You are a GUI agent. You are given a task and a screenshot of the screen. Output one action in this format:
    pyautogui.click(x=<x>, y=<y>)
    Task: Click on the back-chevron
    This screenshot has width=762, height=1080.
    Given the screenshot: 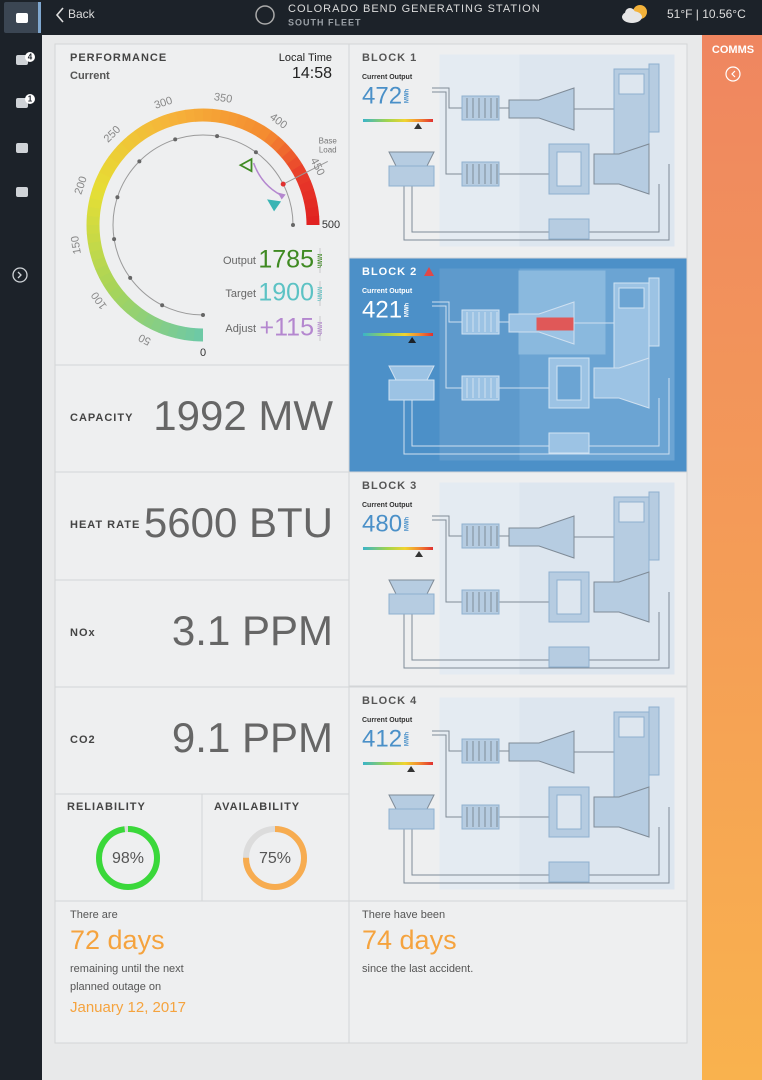 What is the action you would take?
    pyautogui.click(x=59, y=15)
    